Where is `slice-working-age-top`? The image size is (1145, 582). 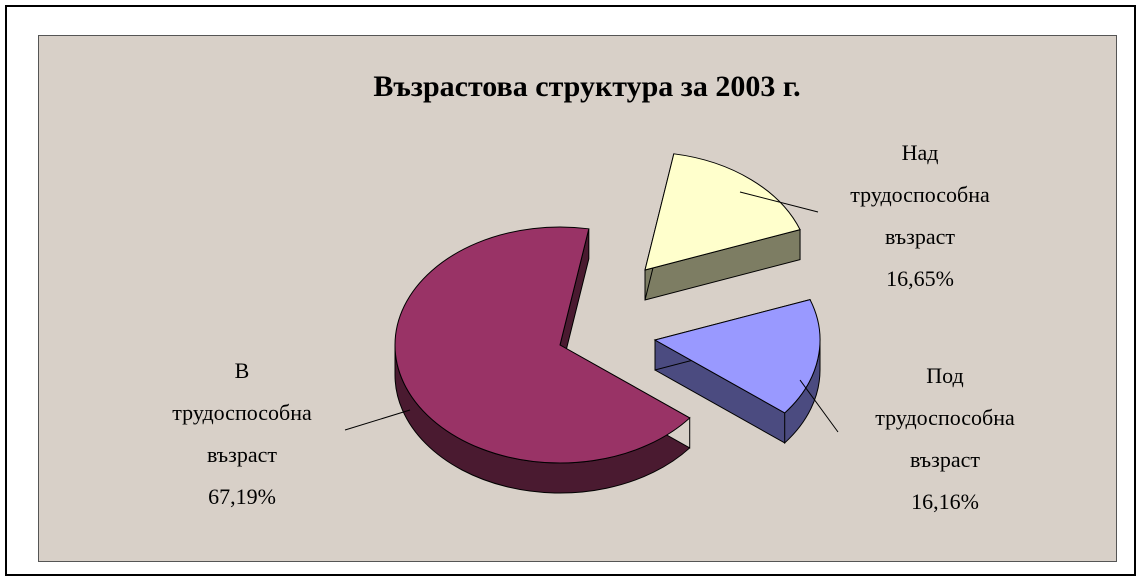 slice-working-age-top is located at coordinates (542, 345).